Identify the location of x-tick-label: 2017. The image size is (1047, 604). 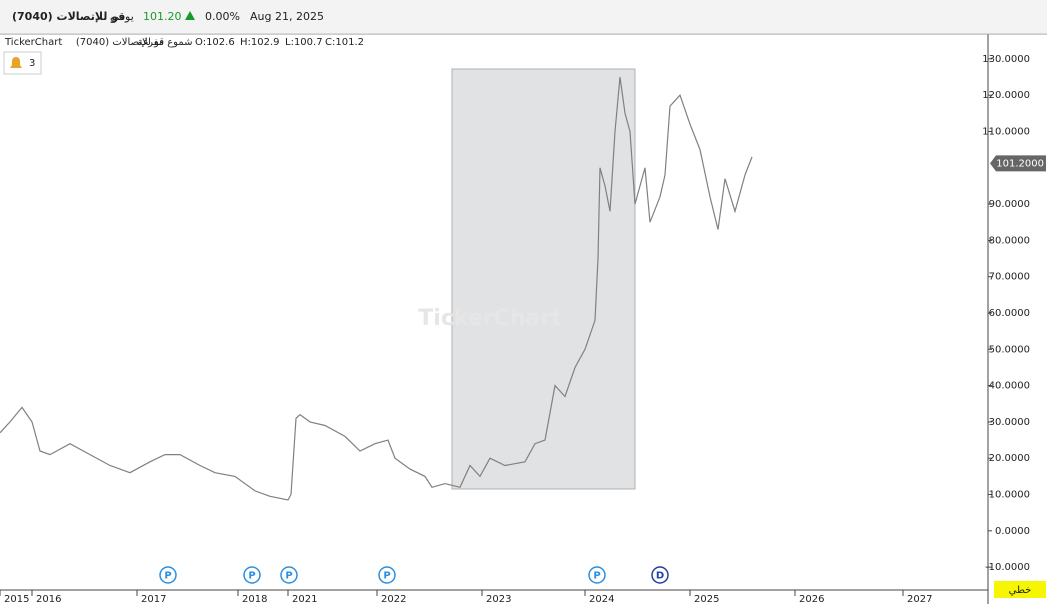
(153, 599).